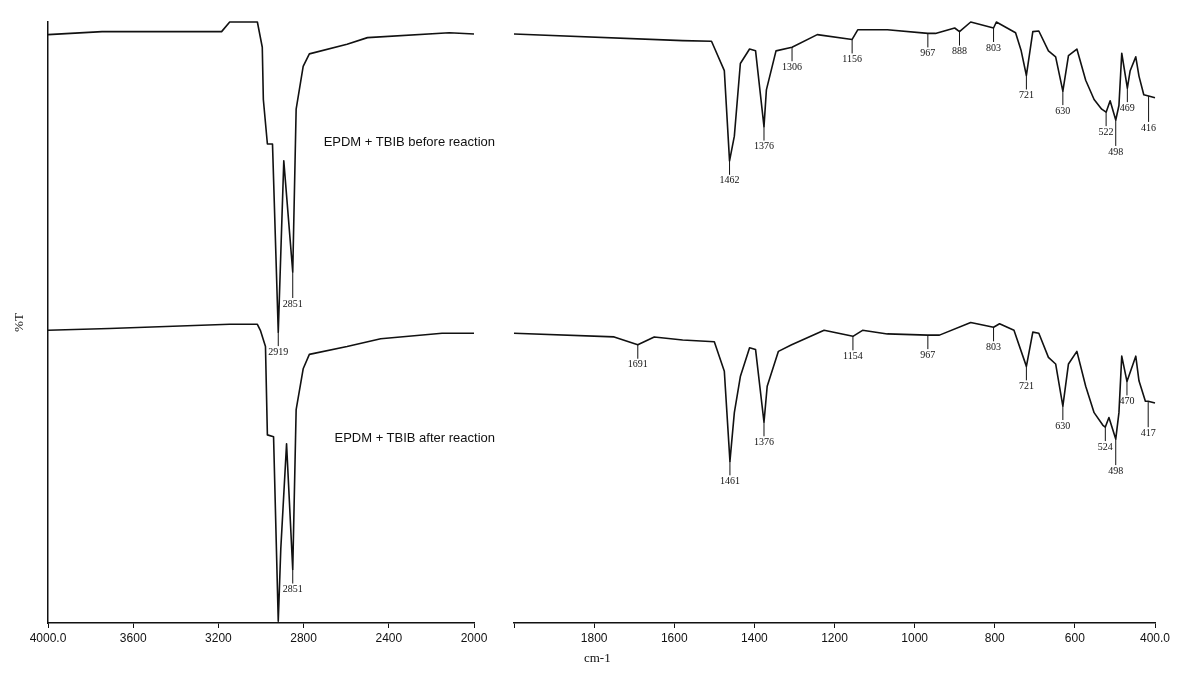 The height and width of the screenshot is (675, 1185). I want to click on x-tick-label: 1200, so click(834, 637).